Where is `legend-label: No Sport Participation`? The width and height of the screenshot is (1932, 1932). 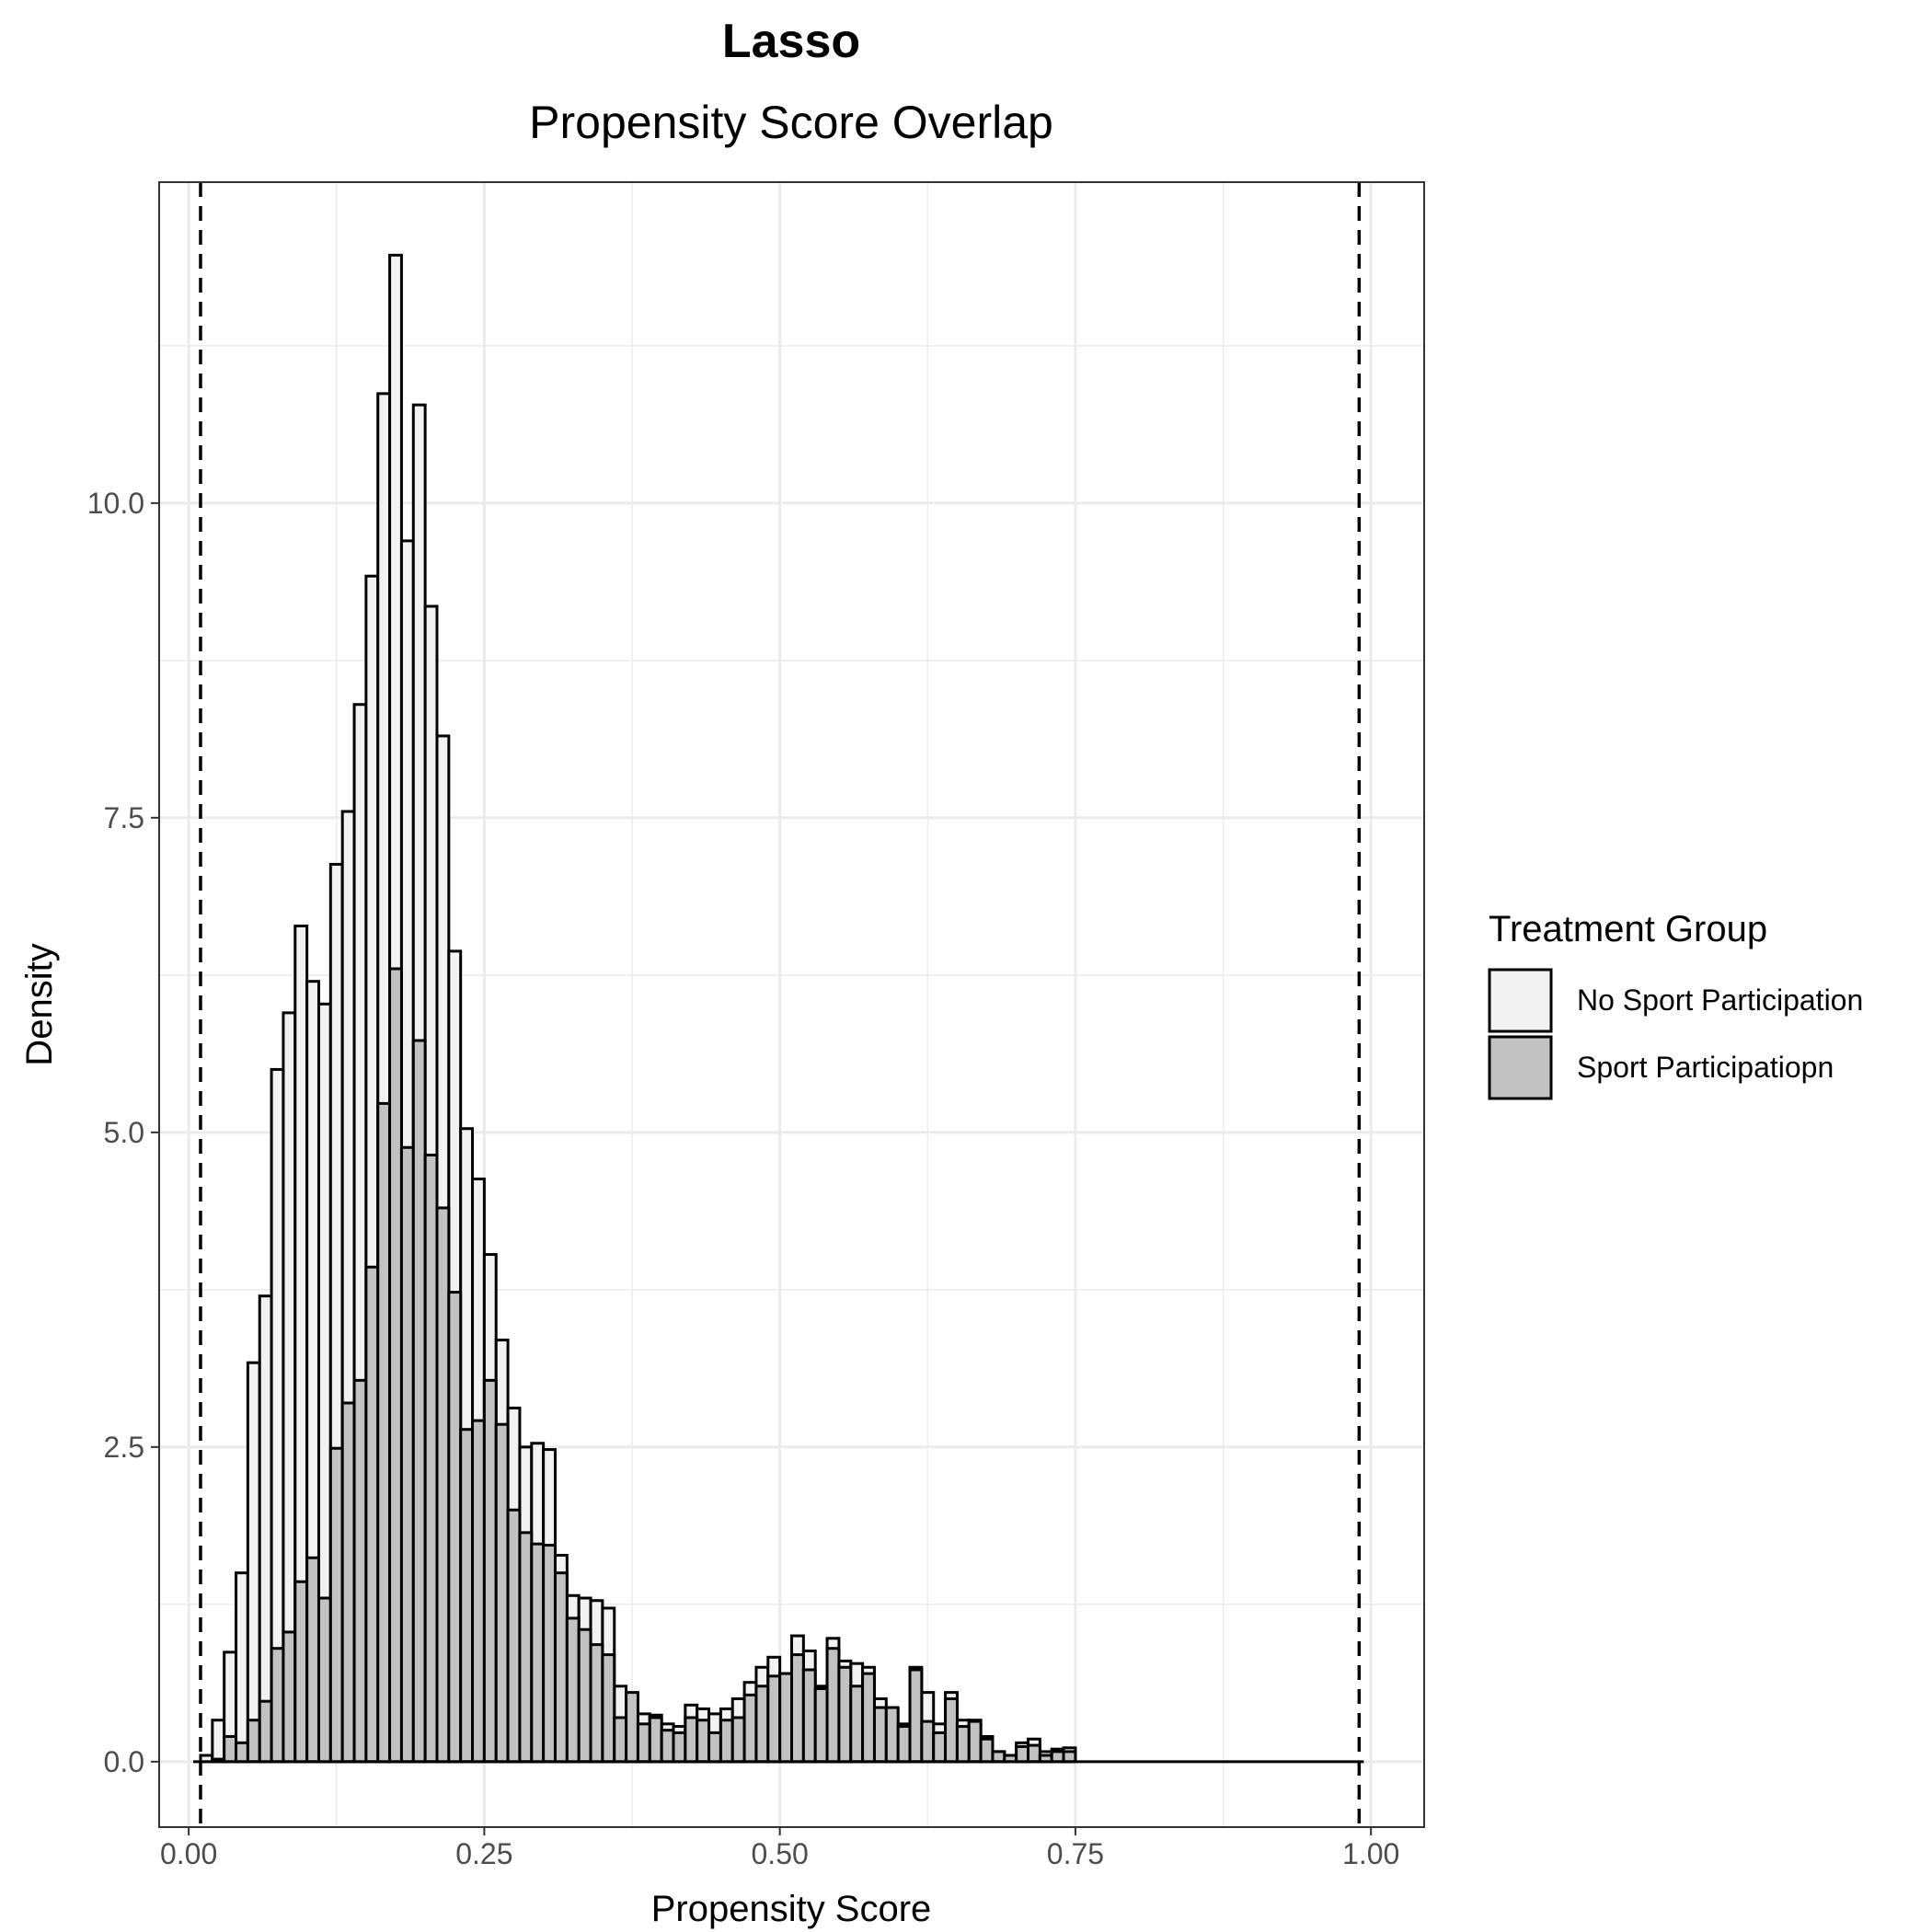 legend-label: No Sport Participation is located at coordinates (1720, 1000).